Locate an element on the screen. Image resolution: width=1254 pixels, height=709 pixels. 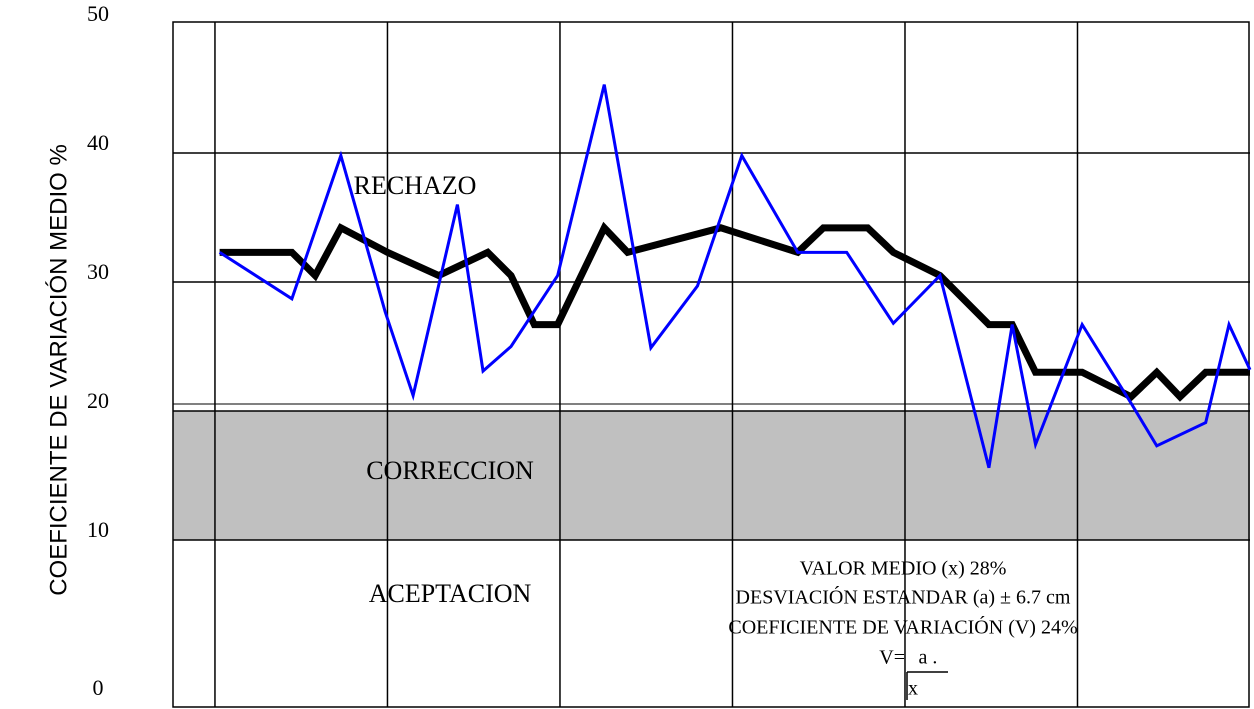
stat-line: VALOR MEDIO (x) 28% is located at coordinates (903, 569).